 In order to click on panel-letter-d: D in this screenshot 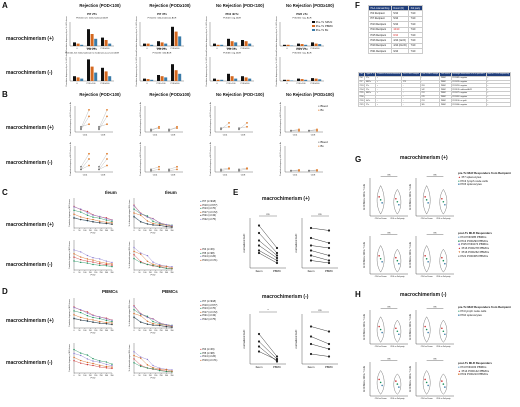, I will do `click(5, 291)`.